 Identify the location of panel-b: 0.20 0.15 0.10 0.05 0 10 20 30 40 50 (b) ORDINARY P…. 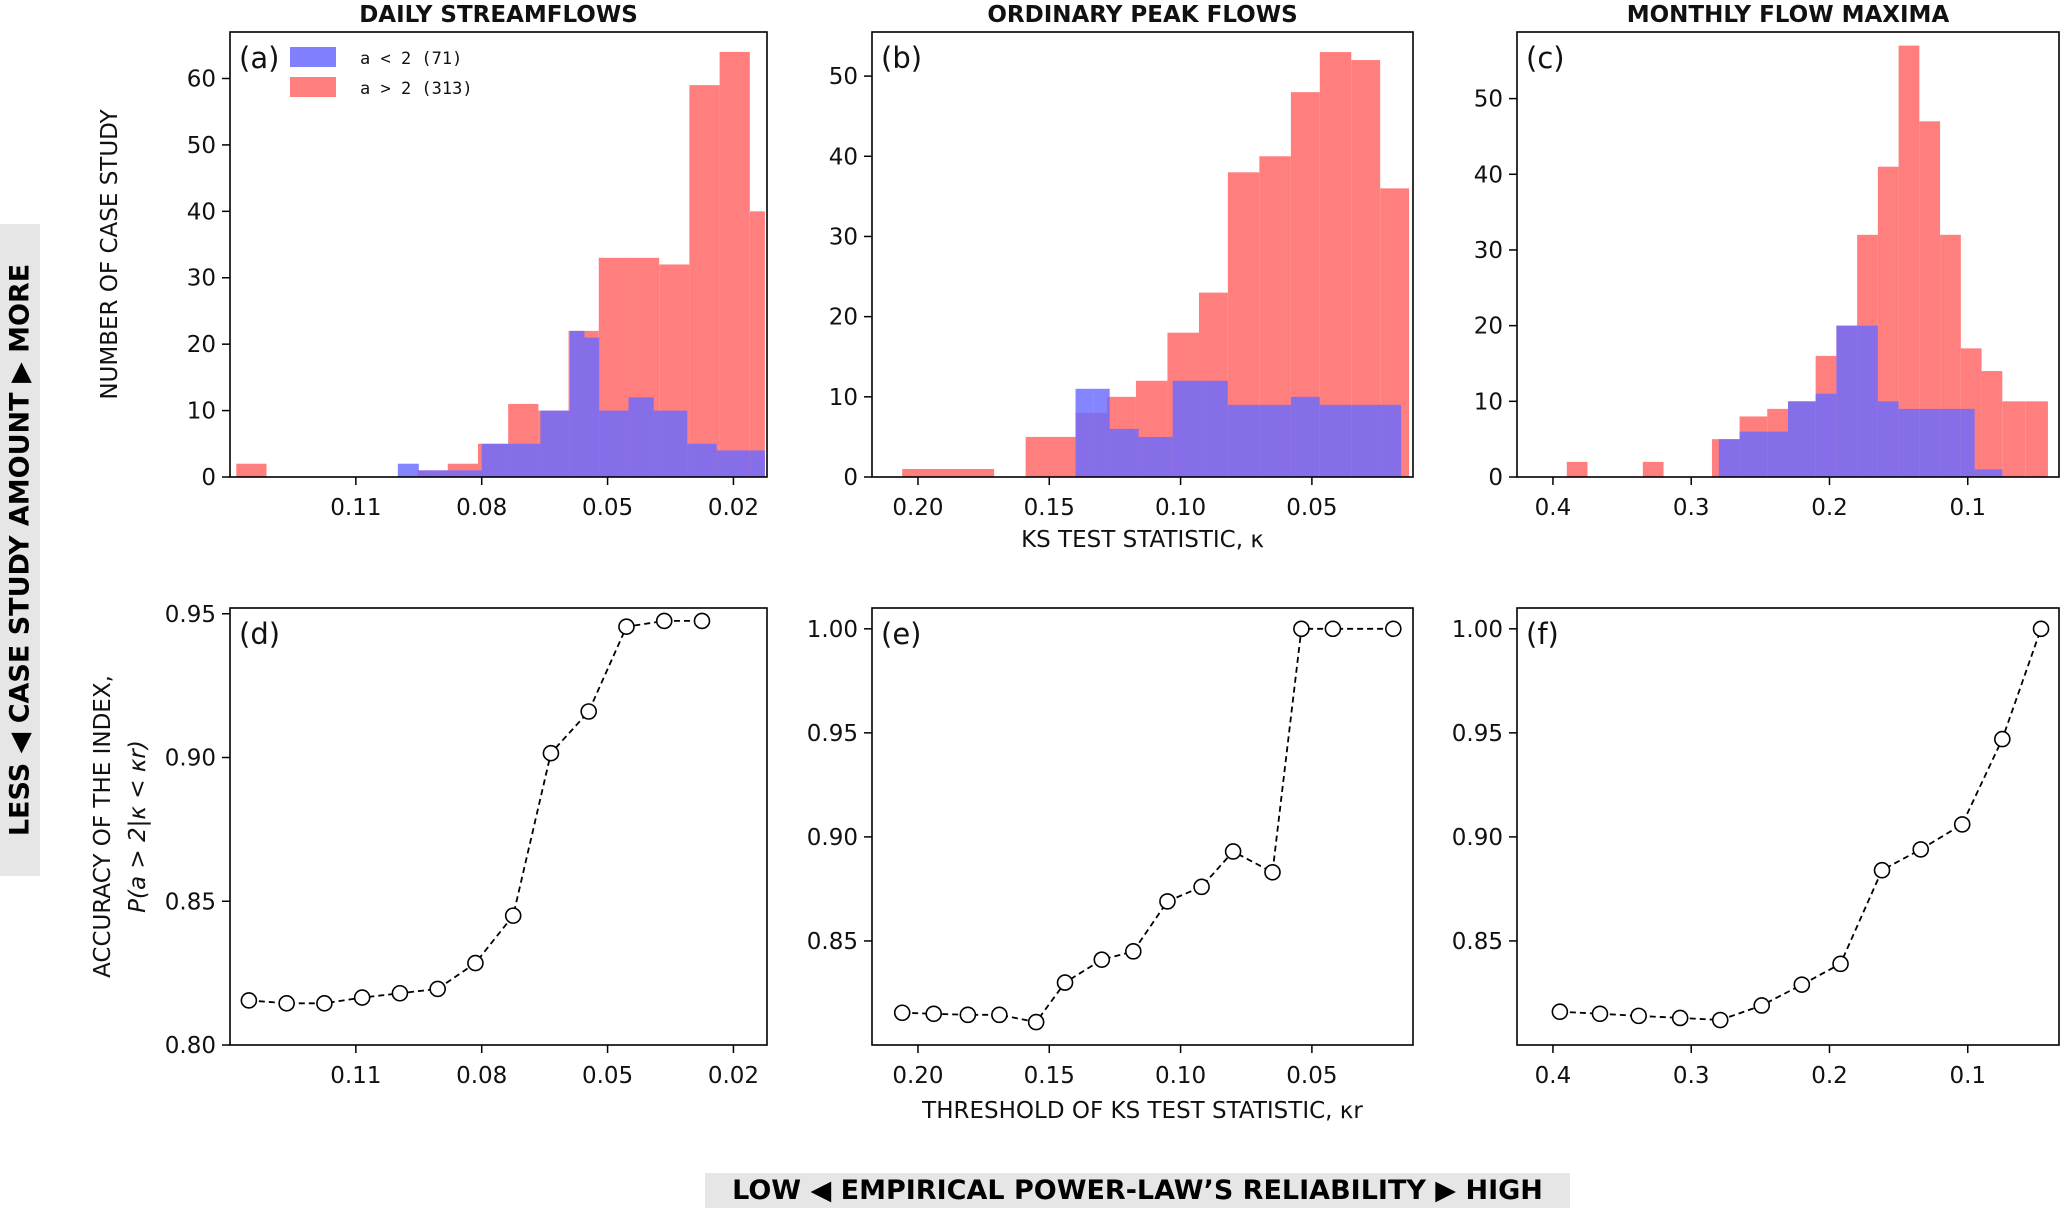
(1121, 277).